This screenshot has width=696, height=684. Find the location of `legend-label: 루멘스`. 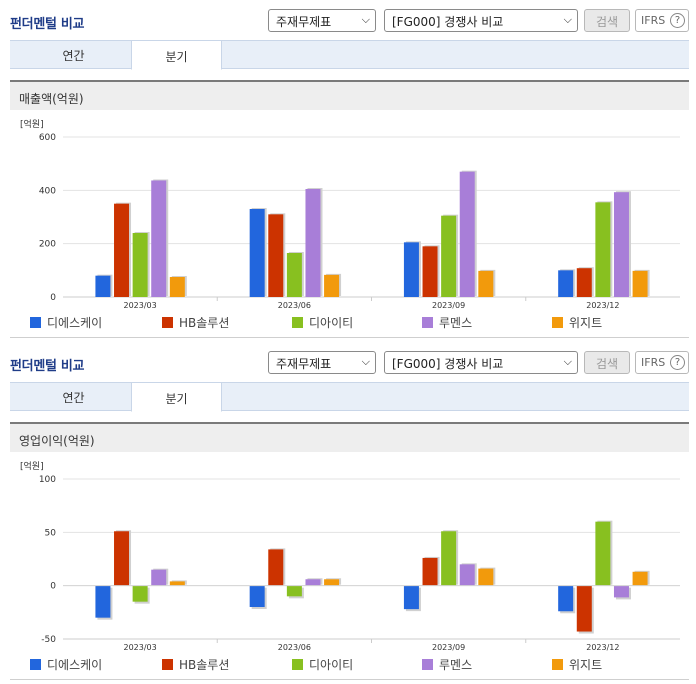

legend-label: 루멘스 is located at coordinates (456, 323).